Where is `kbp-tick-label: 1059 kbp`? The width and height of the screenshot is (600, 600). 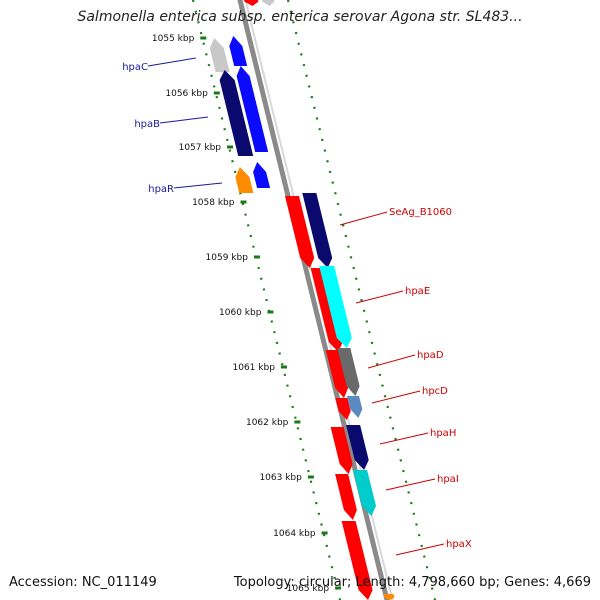 kbp-tick-label: 1059 kbp is located at coordinates (227, 258).